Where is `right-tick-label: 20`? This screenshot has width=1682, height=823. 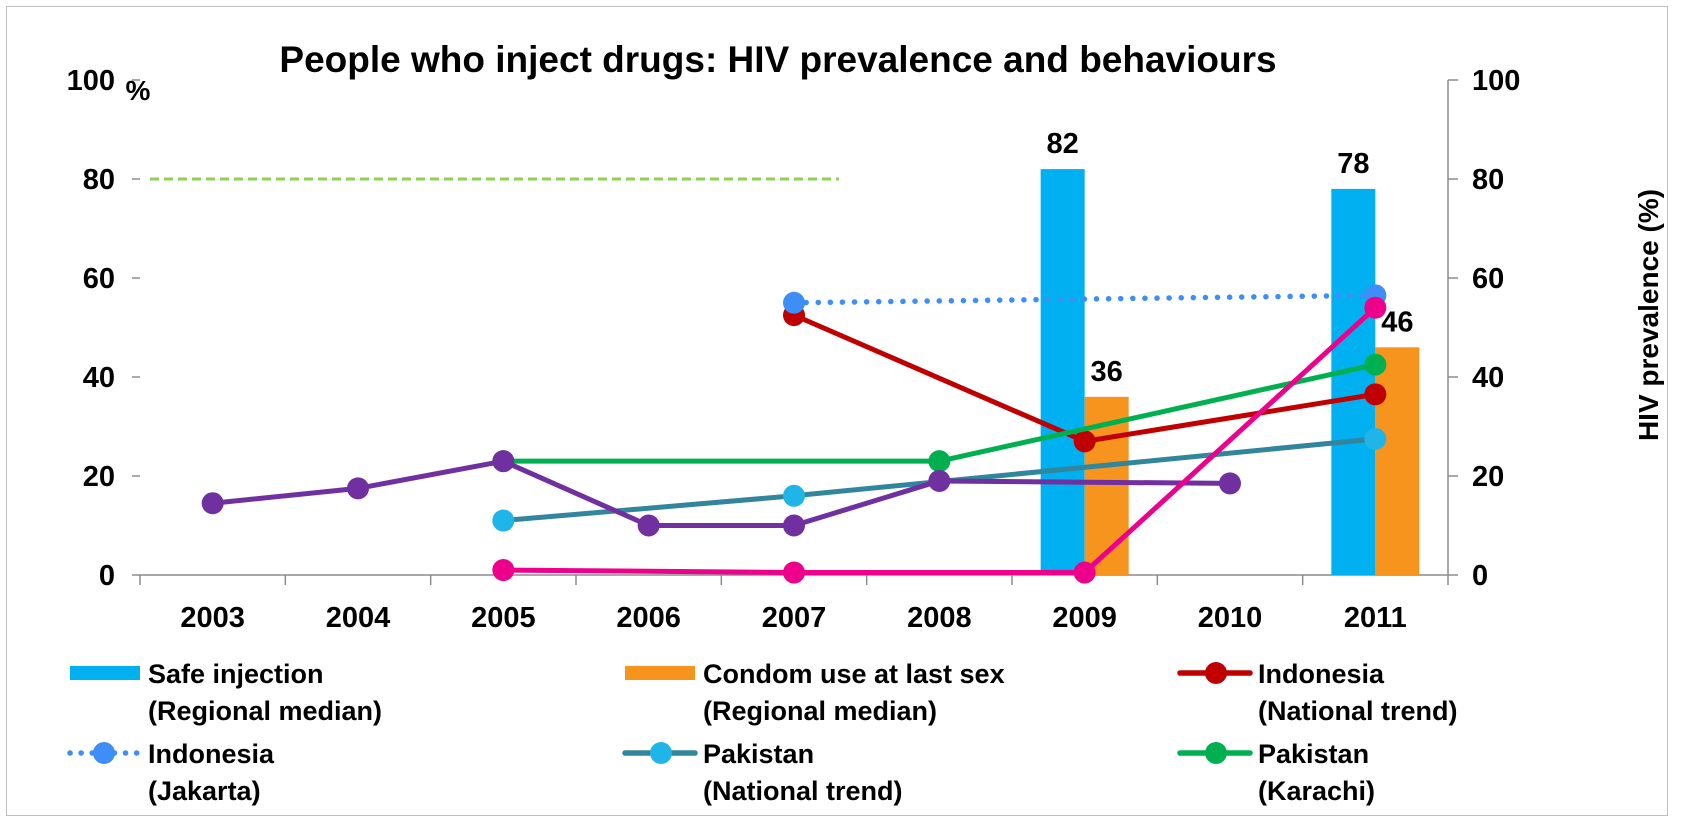
right-tick-label: 20 is located at coordinates (1488, 477).